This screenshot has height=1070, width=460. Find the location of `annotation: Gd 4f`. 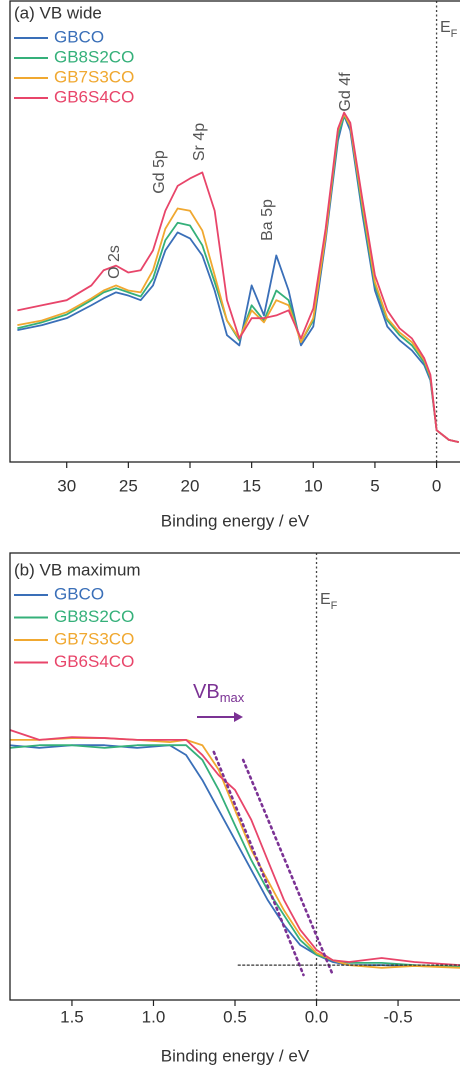

annotation: Gd 4f is located at coordinates (345, 92).